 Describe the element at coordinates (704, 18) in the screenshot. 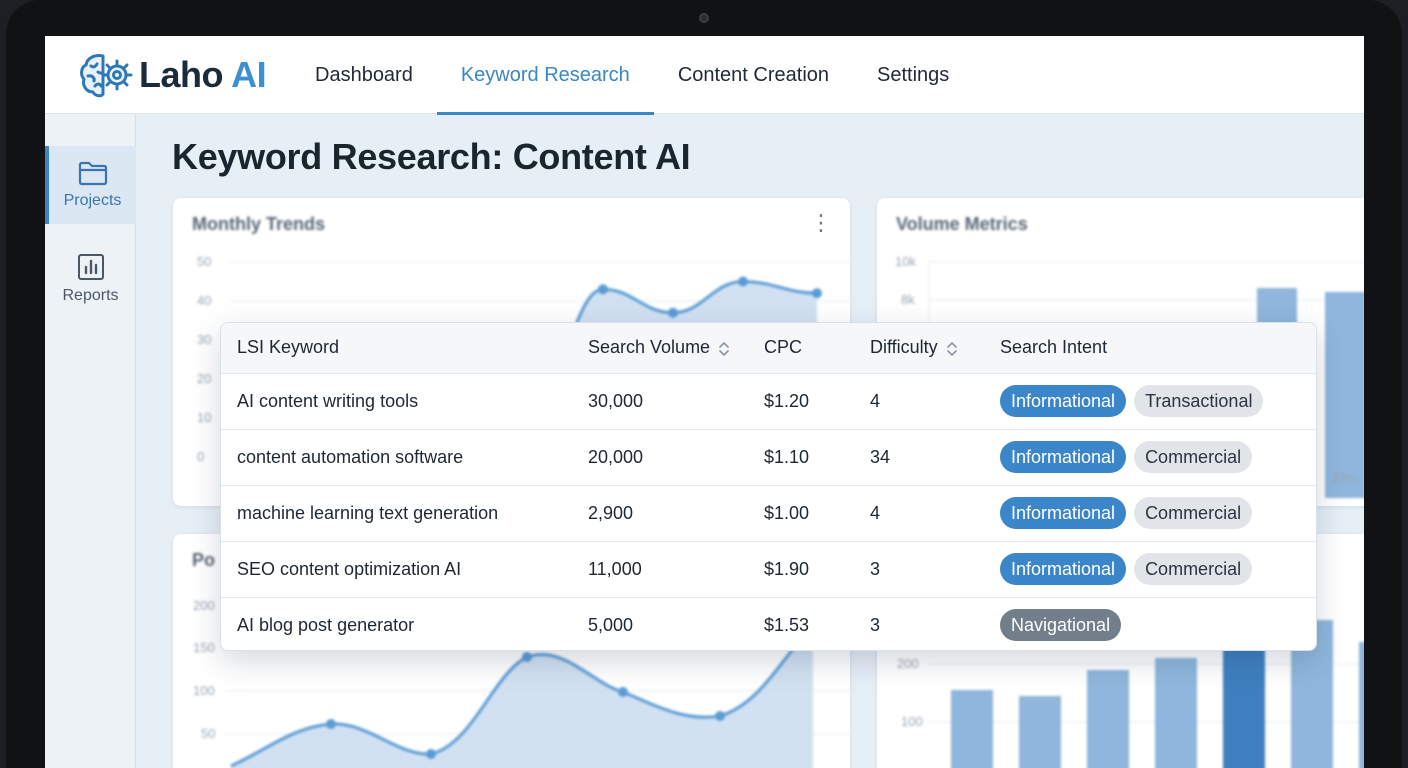

I see `webcam` at that location.